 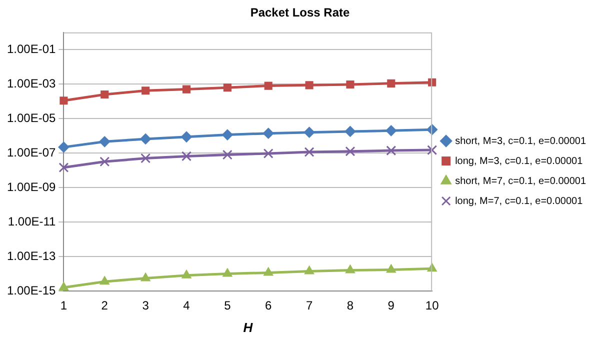 What do you see at coordinates (31, 152) in the screenshot?
I see `y-tick-label: 1.00E-07` at bounding box center [31, 152].